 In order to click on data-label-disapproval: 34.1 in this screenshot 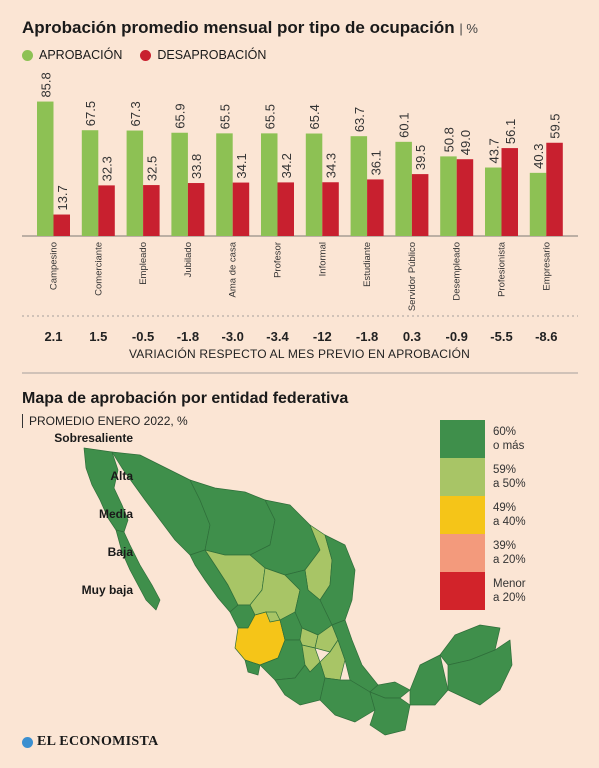, I will do `click(241, 165)`.